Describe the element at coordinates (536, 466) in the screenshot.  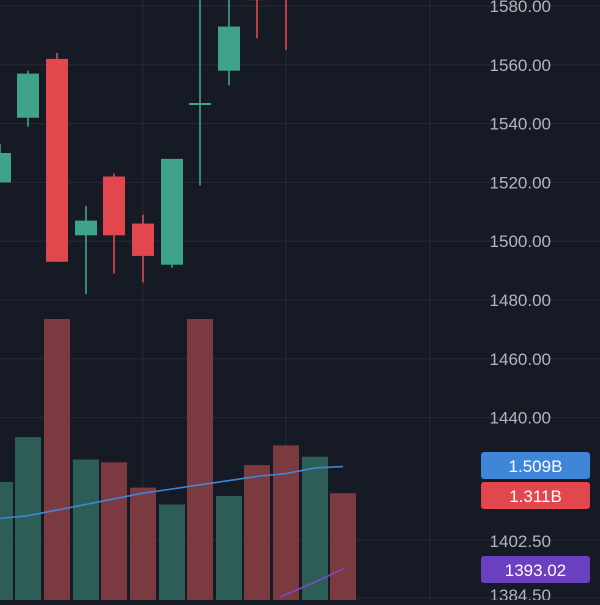
I see `value-label-text: 1.509B` at that location.